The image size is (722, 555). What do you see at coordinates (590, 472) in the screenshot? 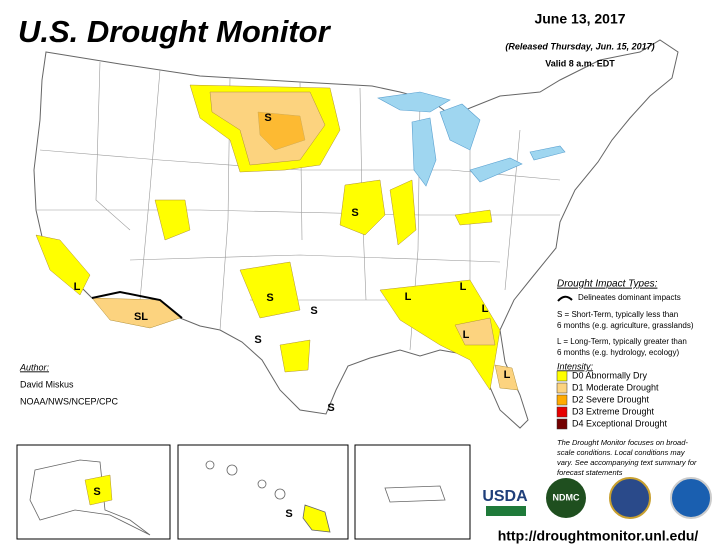
I see `note-line: forecast statements` at bounding box center [590, 472].